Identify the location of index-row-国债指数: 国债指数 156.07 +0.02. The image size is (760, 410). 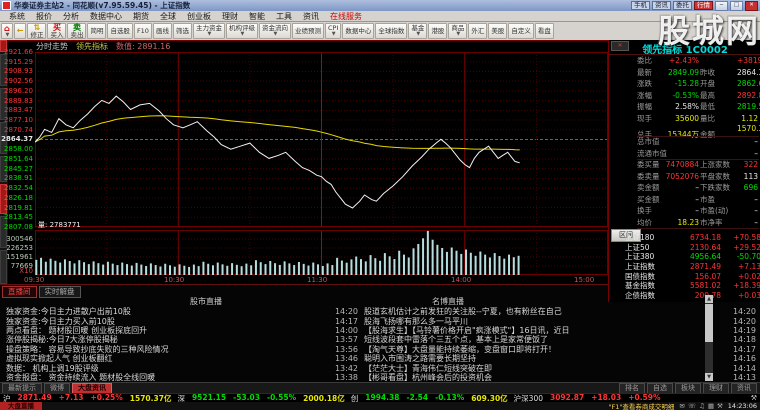
(692, 276).